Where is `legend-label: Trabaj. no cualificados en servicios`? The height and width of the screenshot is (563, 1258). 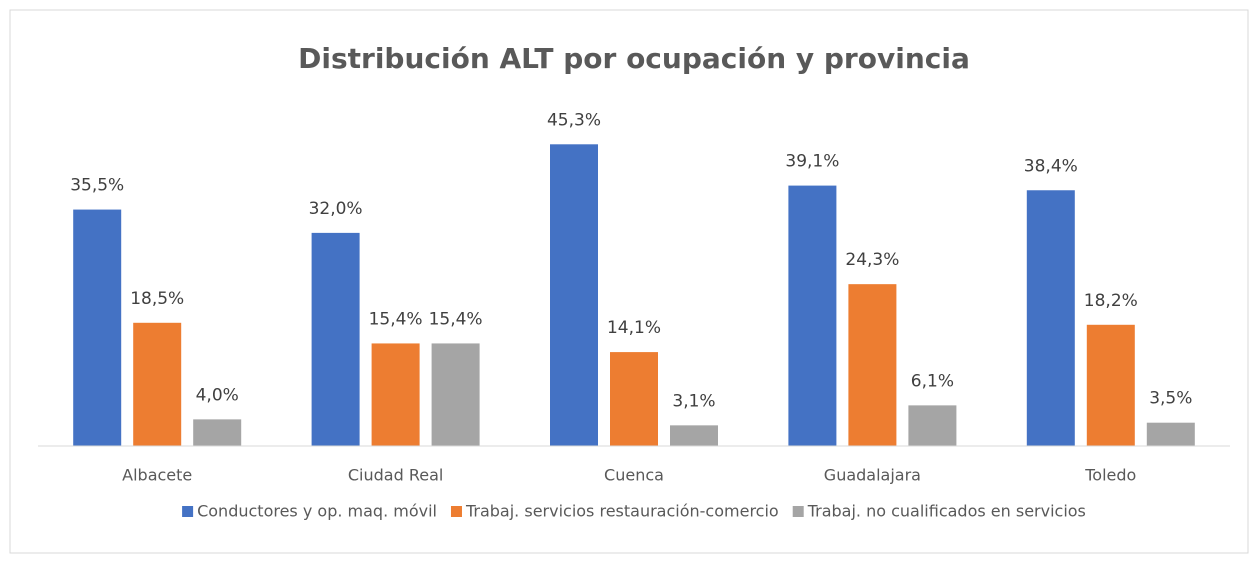
legend-label: Trabaj. no cualificados en servicios is located at coordinates (946, 511).